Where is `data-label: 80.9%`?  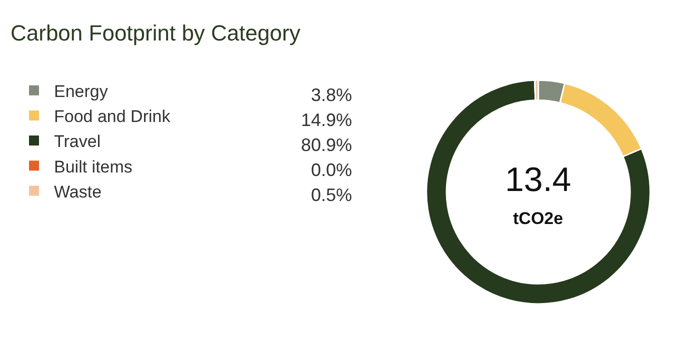
data-label: 80.9% is located at coordinates (326, 145).